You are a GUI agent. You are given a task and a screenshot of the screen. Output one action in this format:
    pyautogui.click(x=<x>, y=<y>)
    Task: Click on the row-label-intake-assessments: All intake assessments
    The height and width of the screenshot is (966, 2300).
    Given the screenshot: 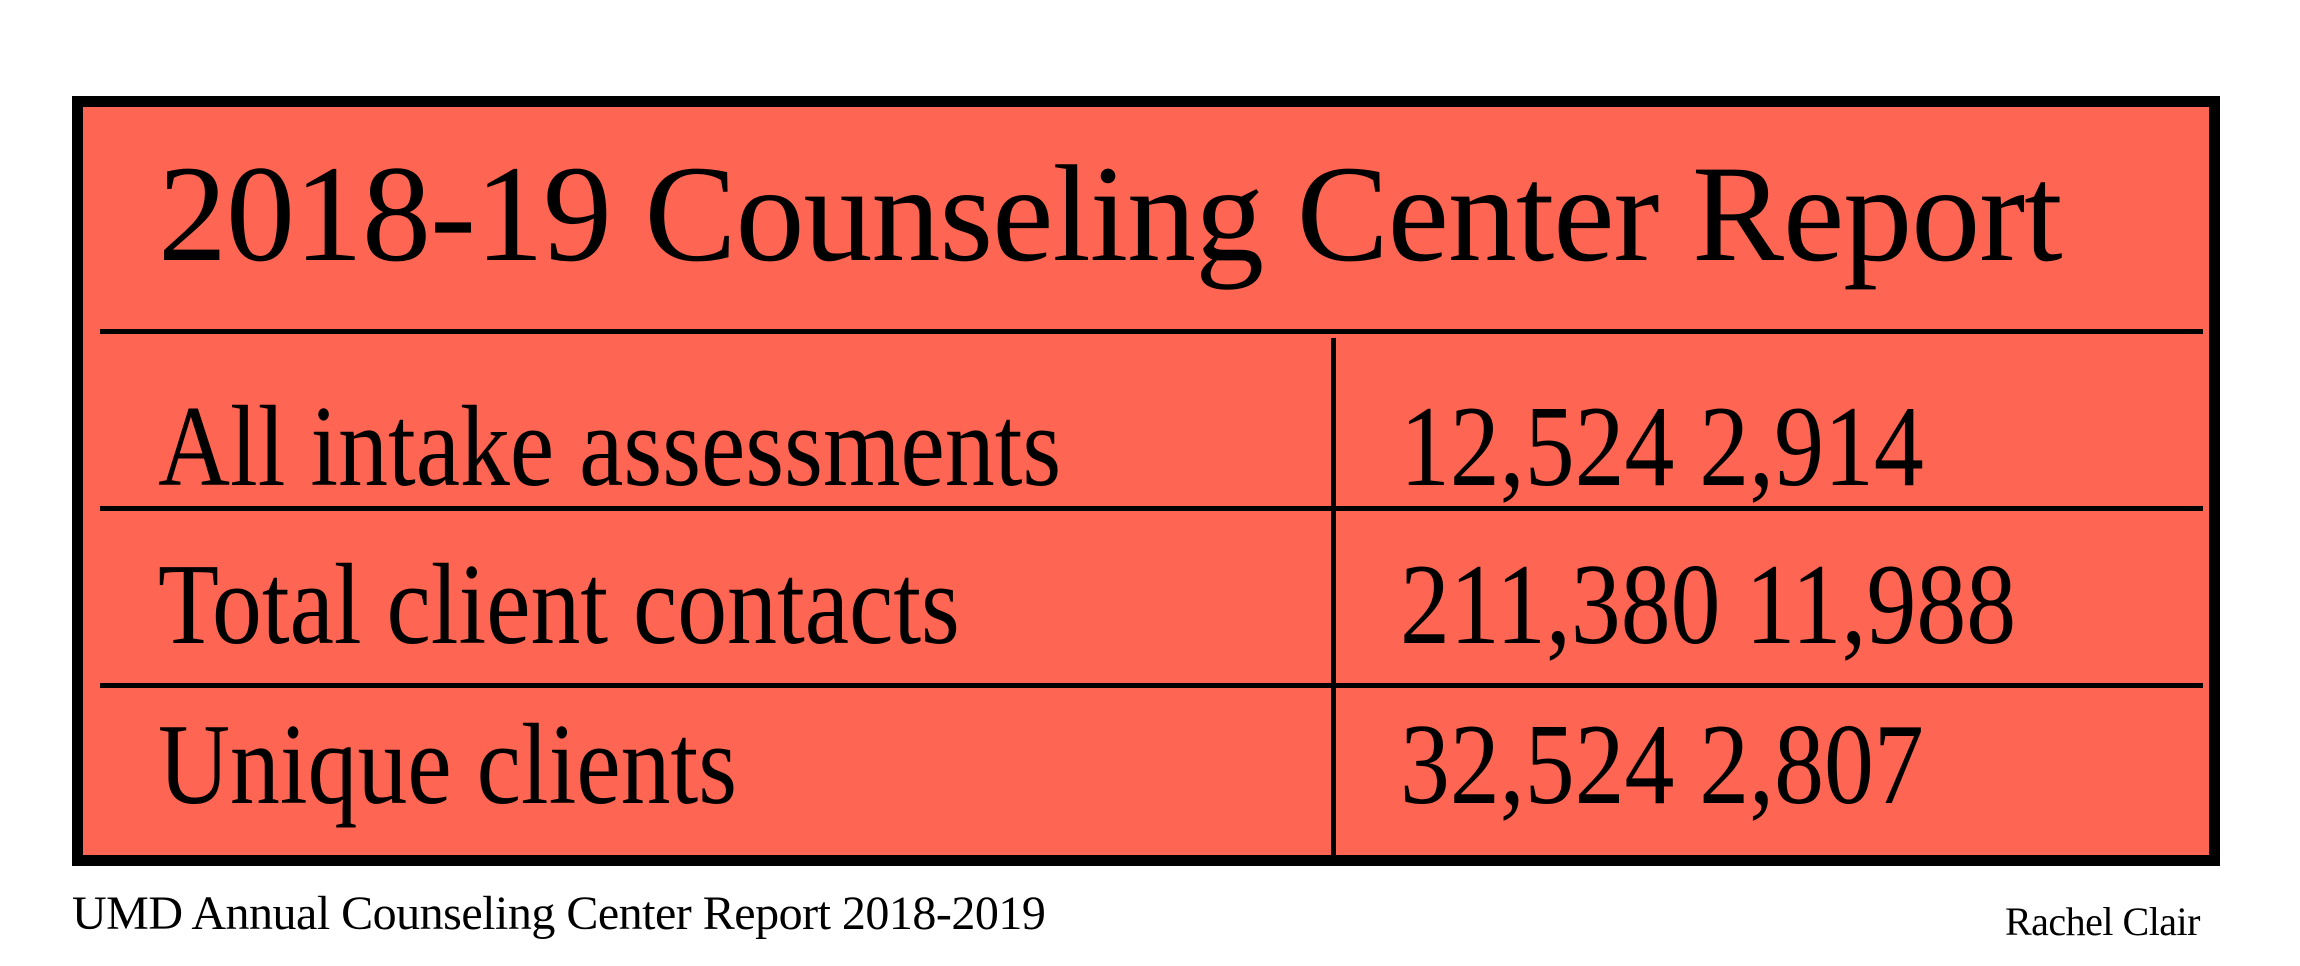 What is the action you would take?
    pyautogui.click(x=610, y=447)
    